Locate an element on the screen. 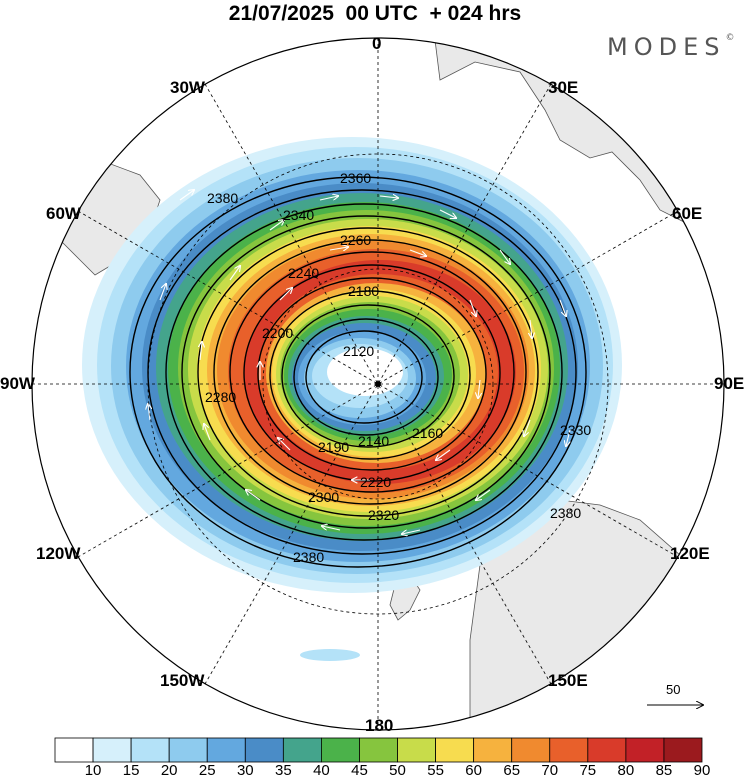 This screenshot has height=782, width=750. colorbar-tick-label: 15 is located at coordinates (131, 770).